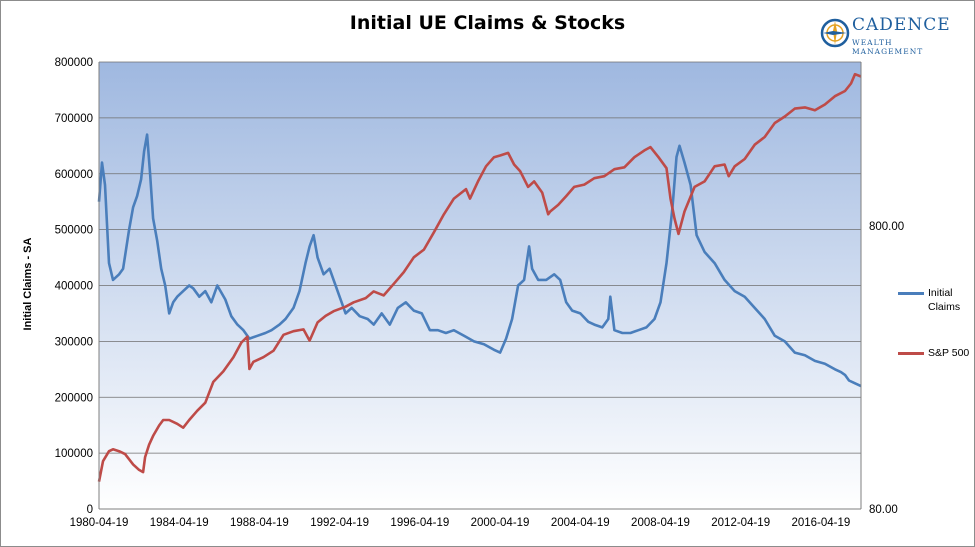  What do you see at coordinates (883, 510) in the screenshot?
I see `y2-tick-label: 80.00` at bounding box center [883, 510].